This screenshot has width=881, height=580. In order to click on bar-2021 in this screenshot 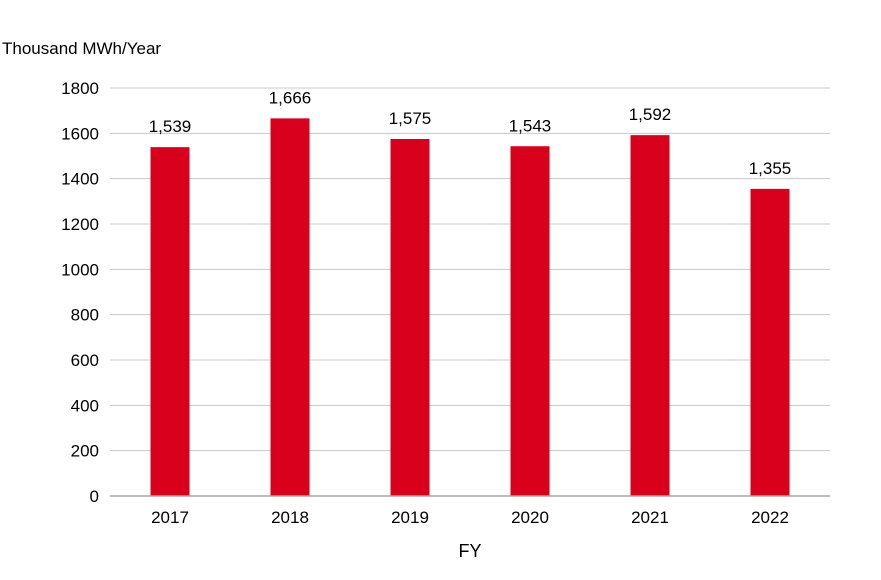, I will do `click(650, 315)`.